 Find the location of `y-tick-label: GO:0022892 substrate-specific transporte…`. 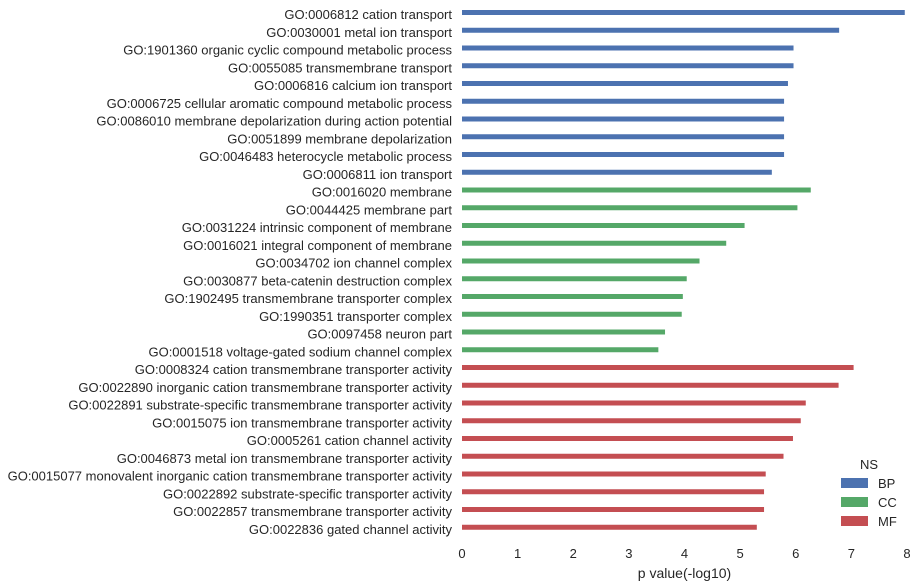

y-tick-label: GO:0022892 substrate-specific transporte… is located at coordinates (308, 493).